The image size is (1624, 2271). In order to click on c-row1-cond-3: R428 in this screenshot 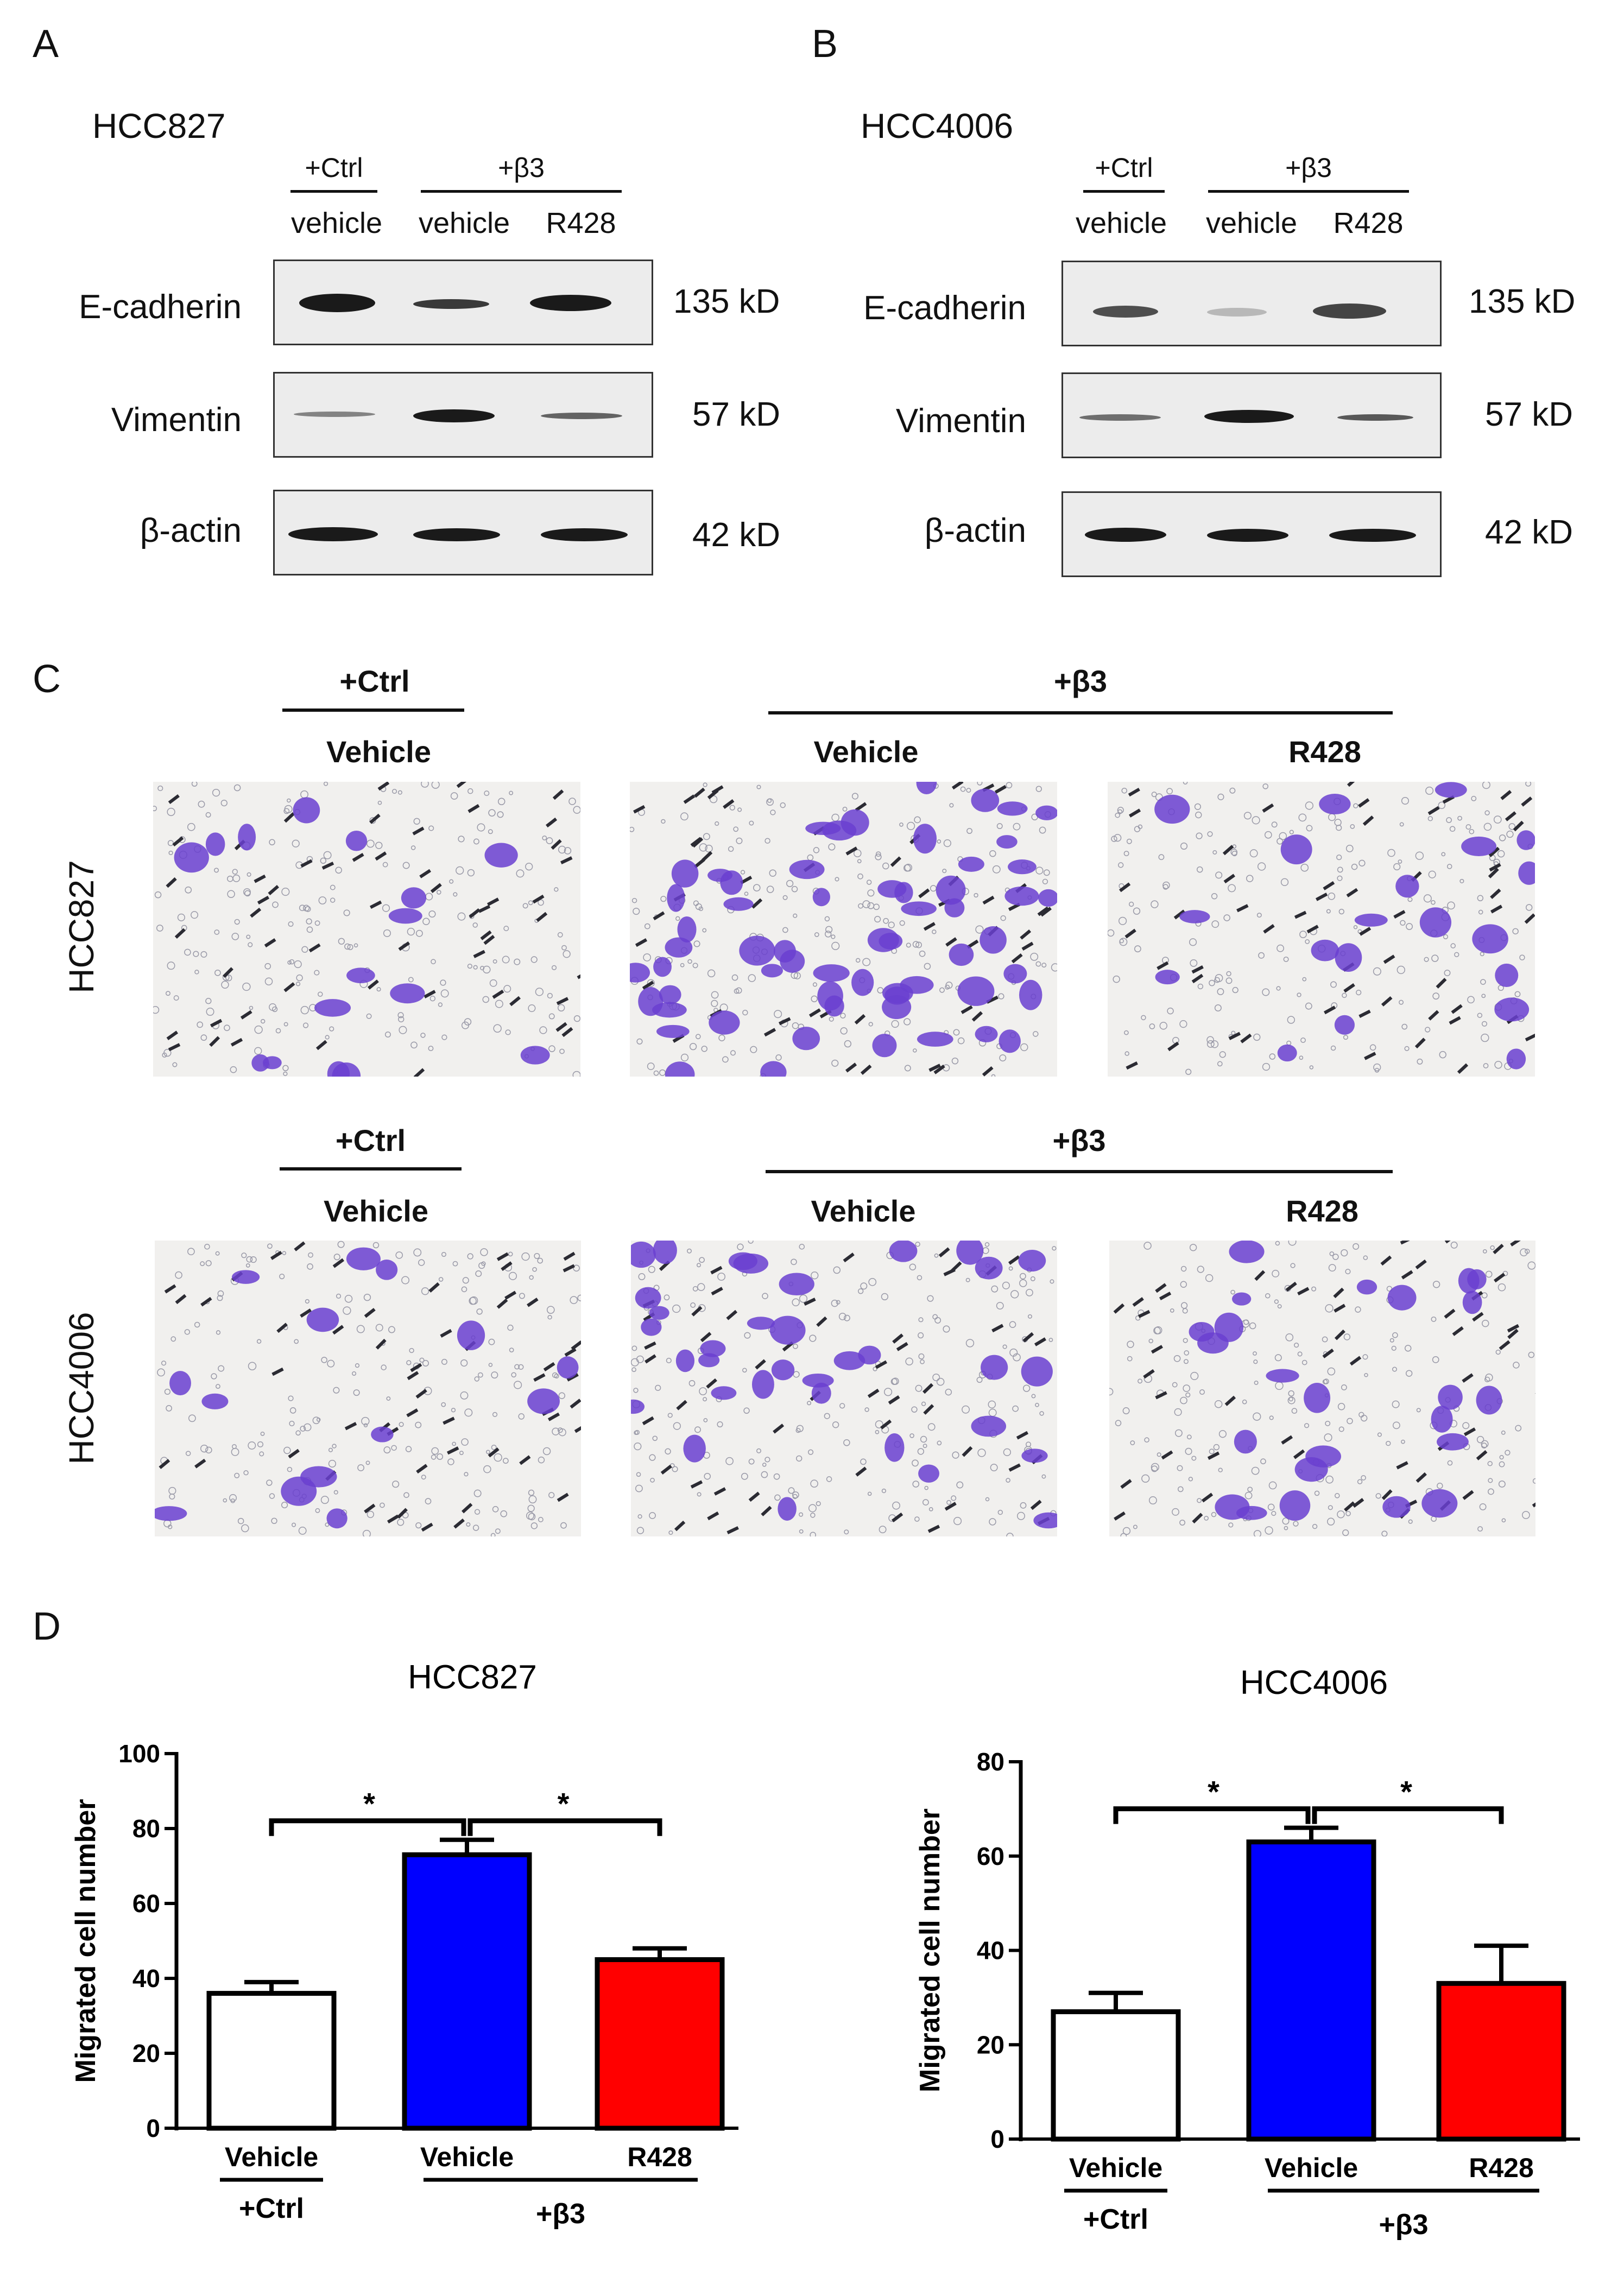, I will do `click(1324, 752)`.